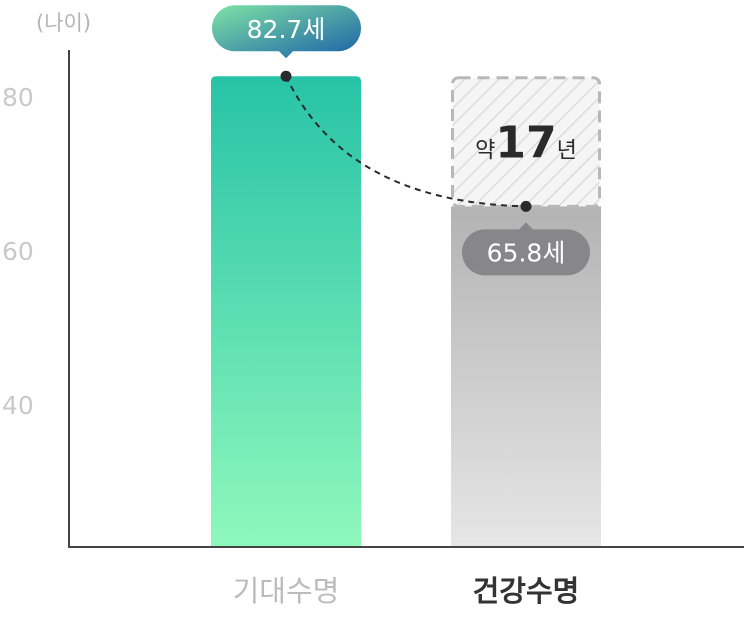  Describe the element at coordinates (286, 591) in the screenshot. I see `category-label-1: 기대수명` at that location.